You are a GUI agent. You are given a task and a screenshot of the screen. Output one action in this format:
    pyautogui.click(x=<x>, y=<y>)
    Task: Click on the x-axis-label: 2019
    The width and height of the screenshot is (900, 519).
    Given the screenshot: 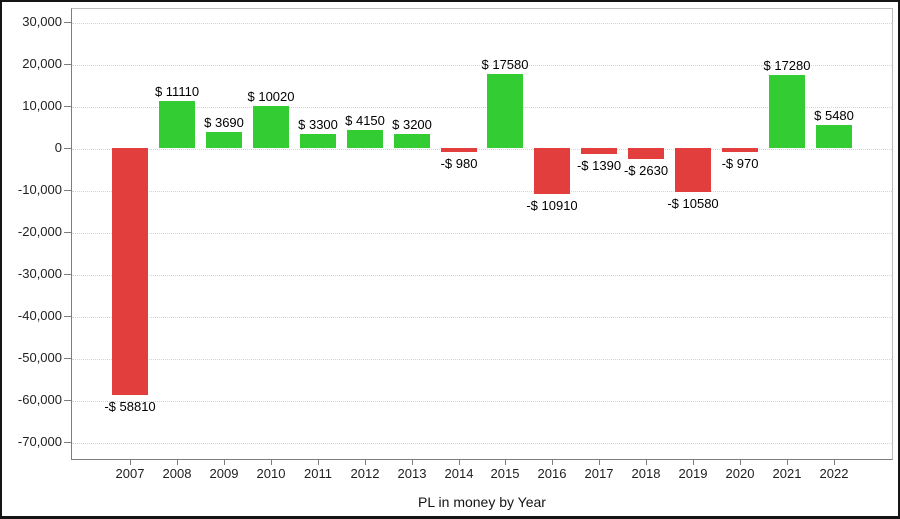 What is the action you would take?
    pyautogui.click(x=693, y=473)
    